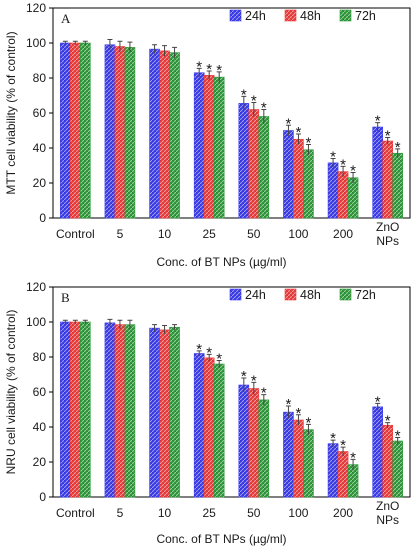  What do you see at coordinates (36, 8) in the screenshot?
I see `y-tick-label: 120` at bounding box center [36, 8].